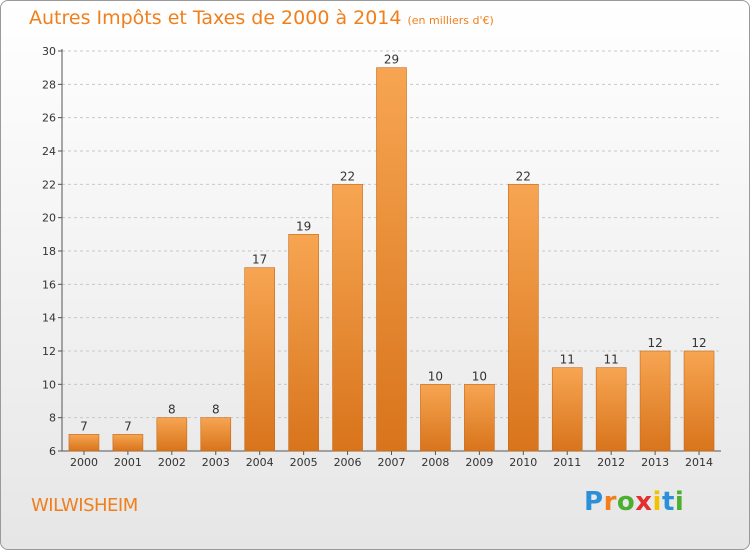  What do you see at coordinates (610, 502) in the screenshot?
I see `logo-letter: r` at bounding box center [610, 502].